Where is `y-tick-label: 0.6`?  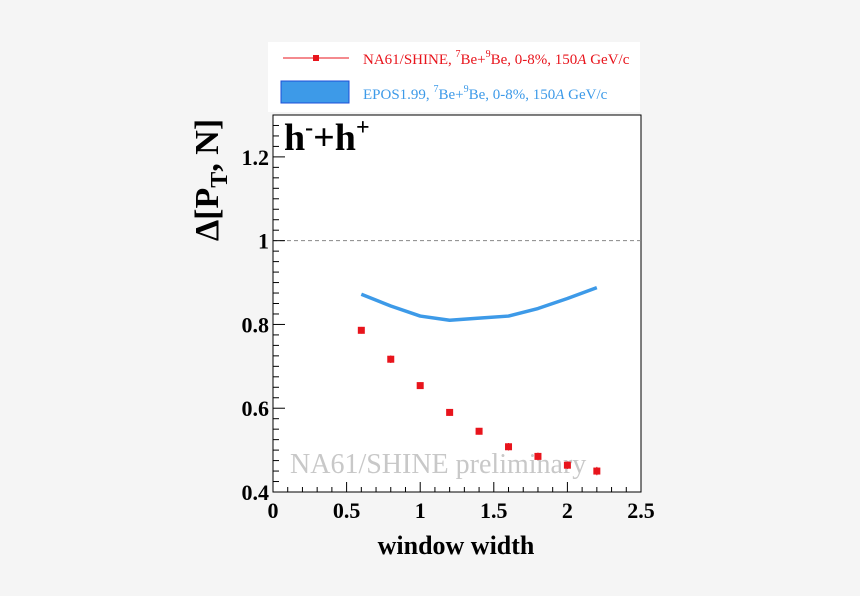 y-tick-label: 0.6 is located at coordinates (256, 408).